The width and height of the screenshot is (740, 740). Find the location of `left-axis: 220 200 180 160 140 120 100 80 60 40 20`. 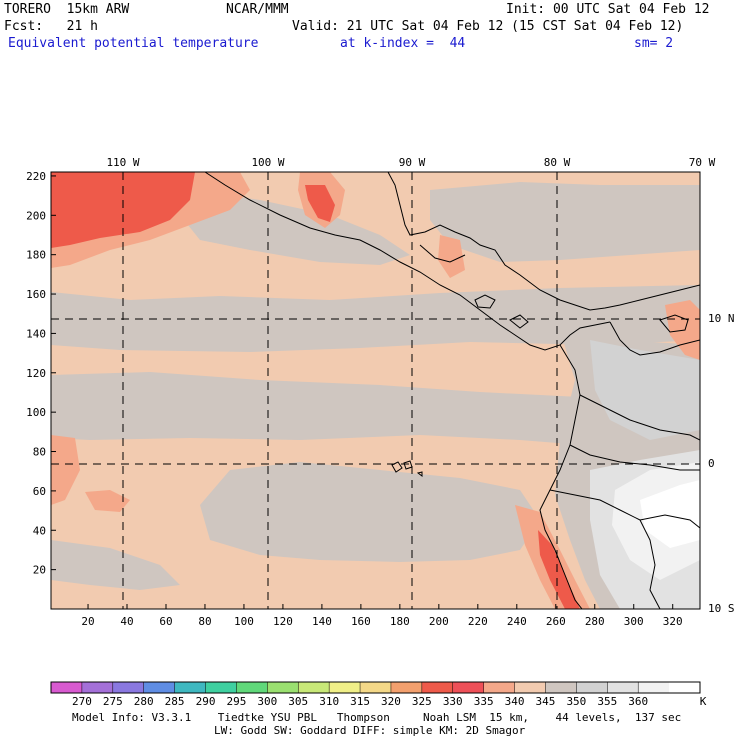

left-axis: 220 200 180 160 140 120 100 80 60 40 20 is located at coordinates (41, 373).